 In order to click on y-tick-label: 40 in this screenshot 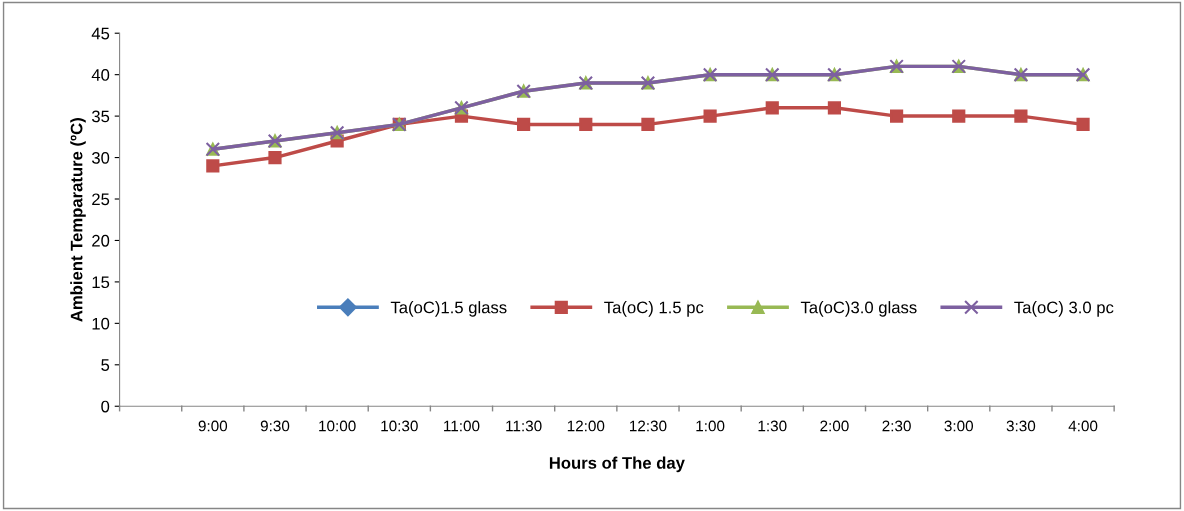, I will do `click(100, 75)`.